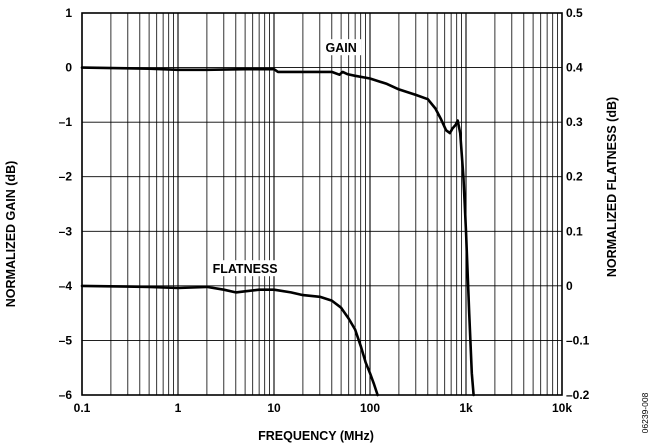  Describe the element at coordinates (229, 340) in the screenshot. I see `series-line-flatness` at that location.